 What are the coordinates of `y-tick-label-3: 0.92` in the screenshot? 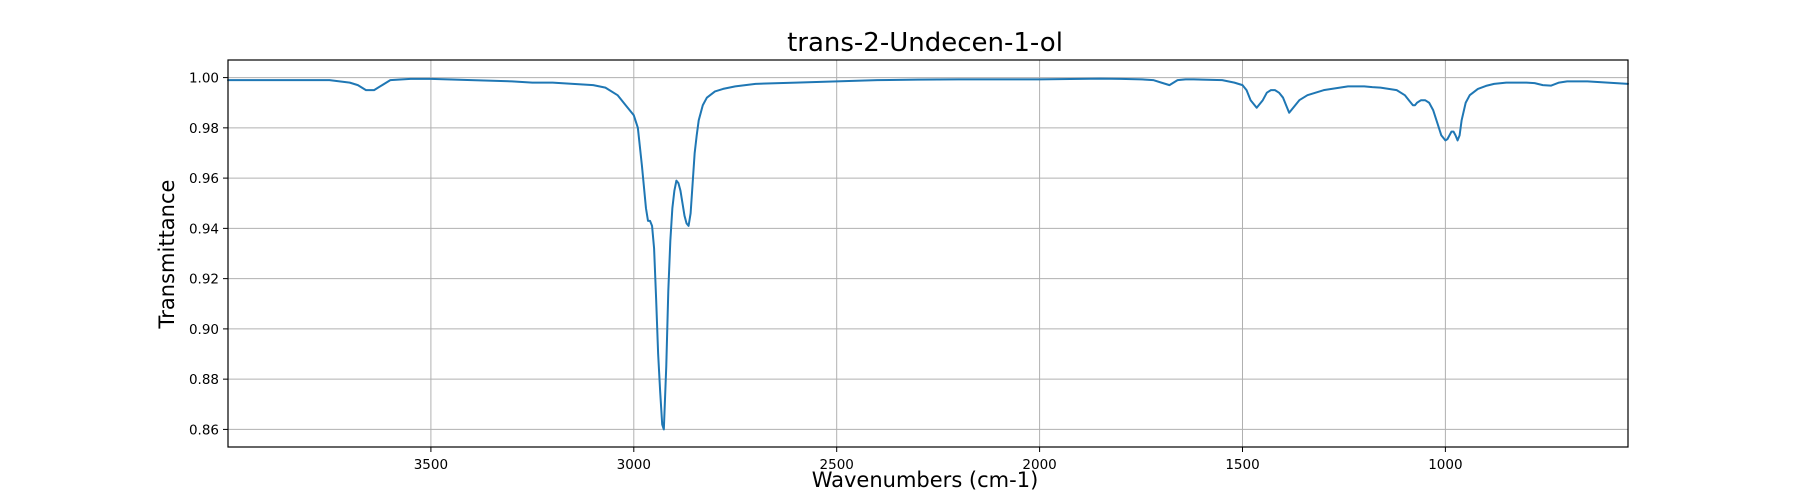 It's located at (204, 280).